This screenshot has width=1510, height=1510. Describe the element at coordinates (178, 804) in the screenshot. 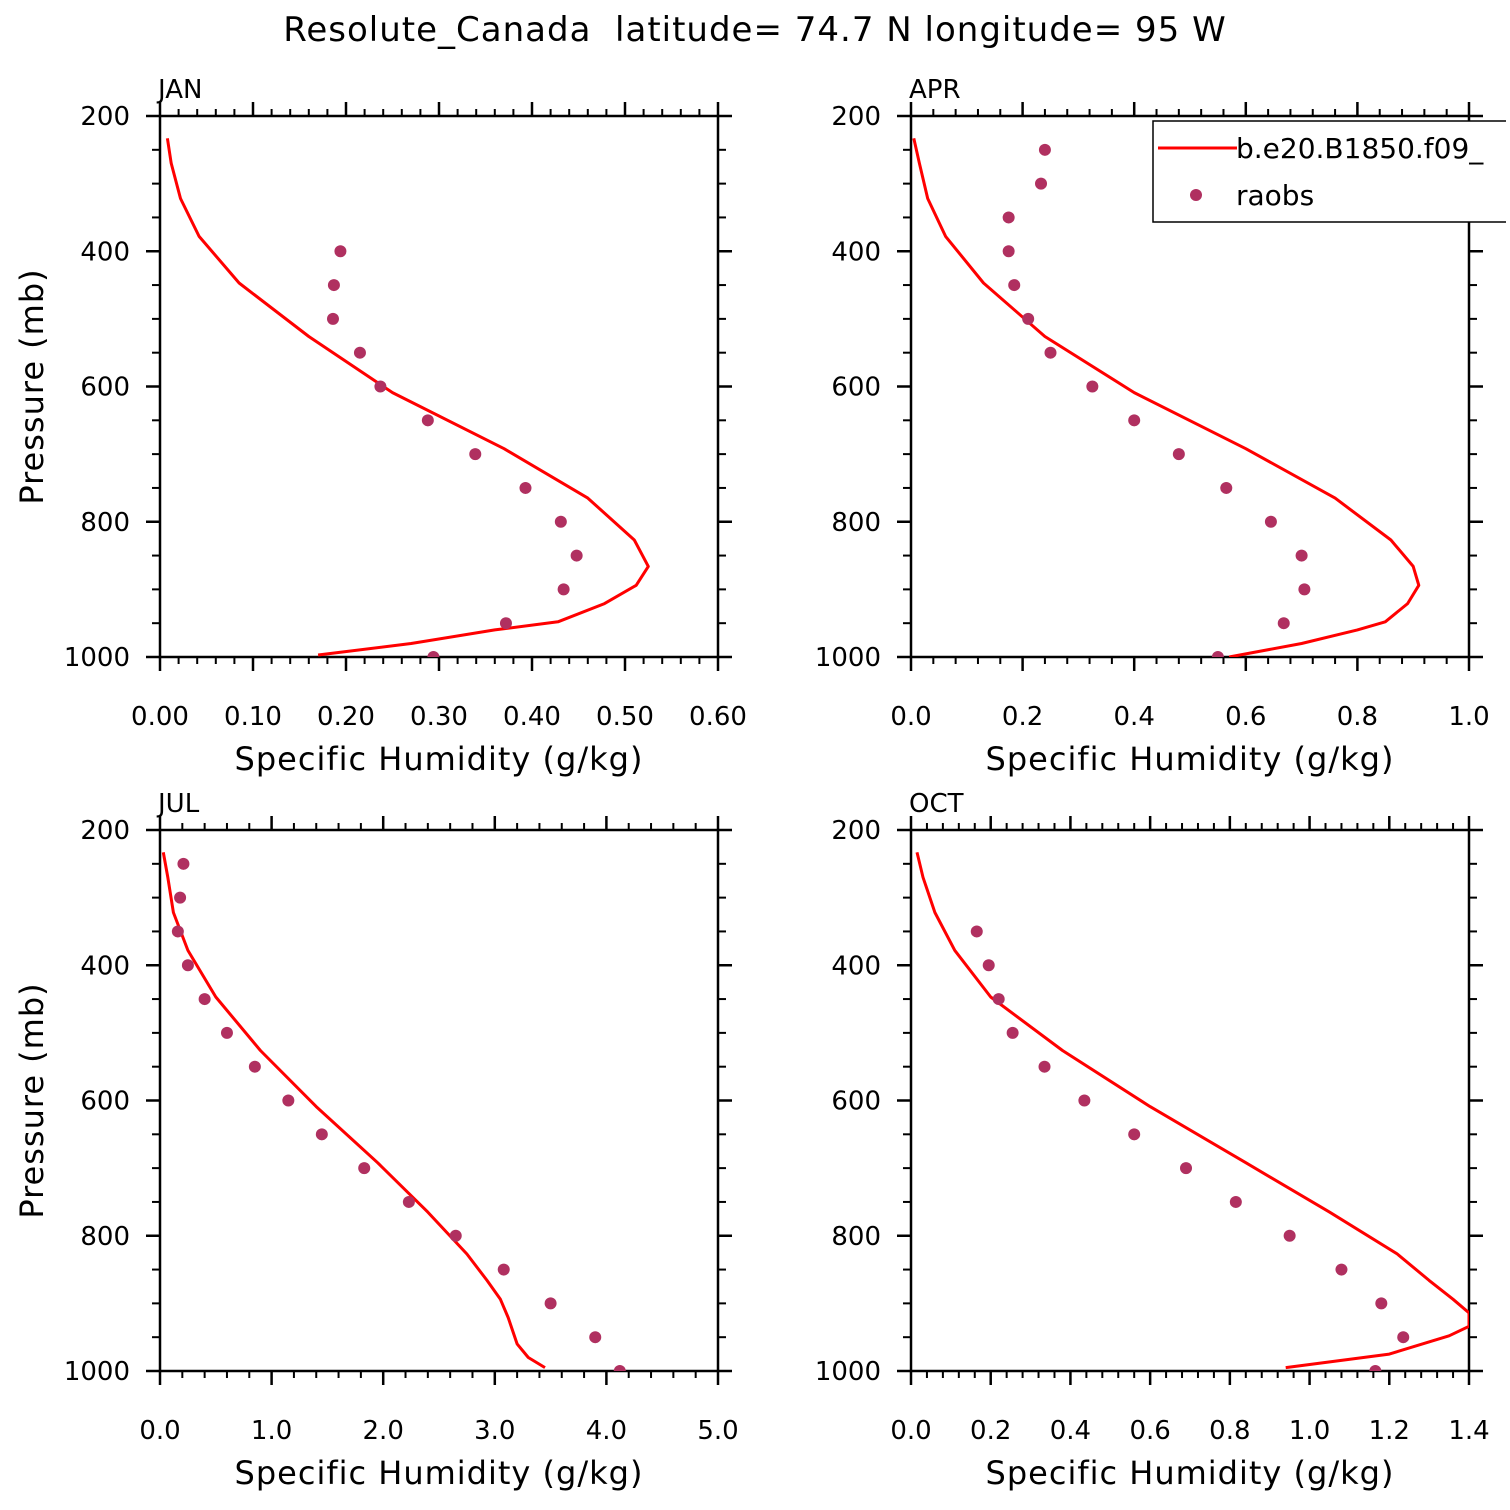

I see `panel-title-jul: JUL` at that location.